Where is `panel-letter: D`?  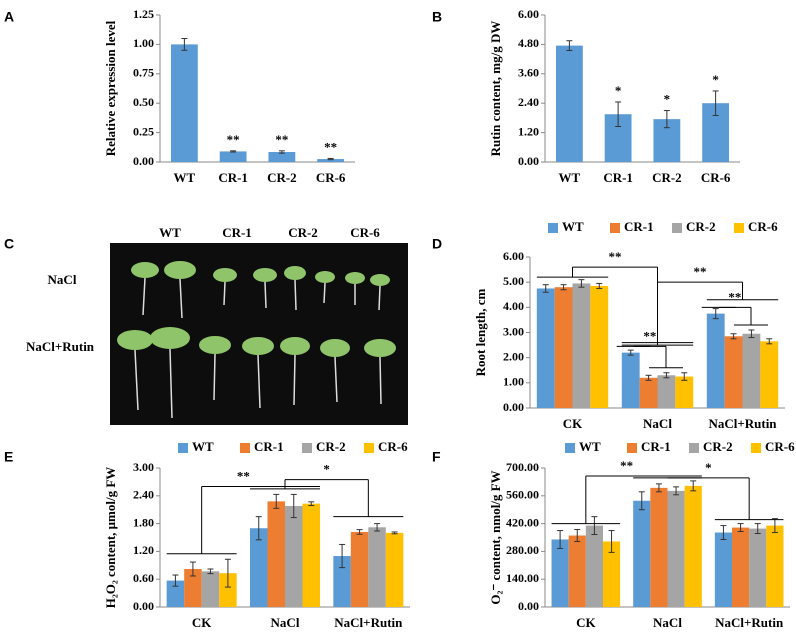
panel-letter: D is located at coordinates (437, 244).